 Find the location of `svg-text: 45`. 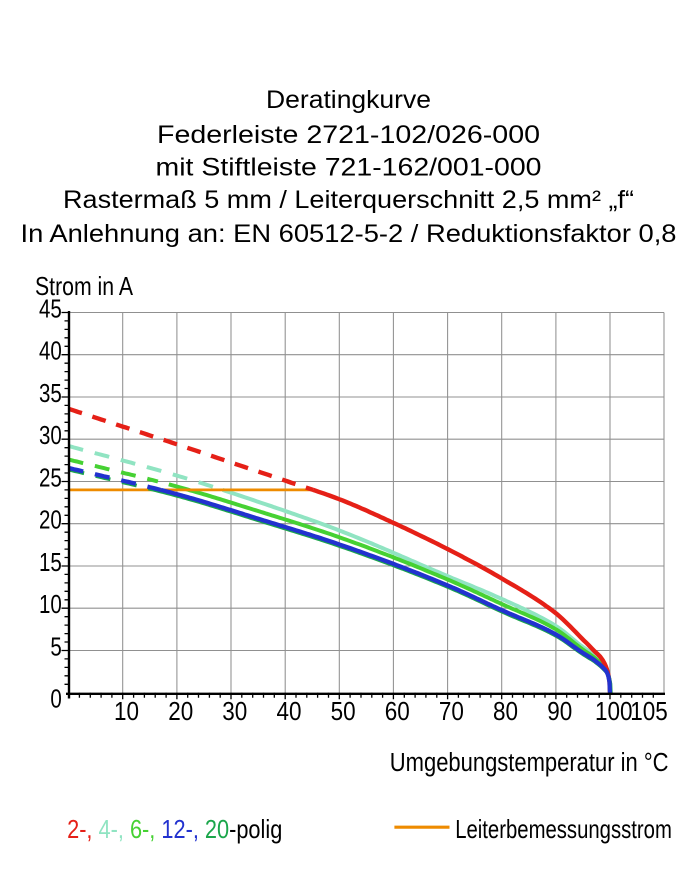

svg-text: 45 is located at coordinates (50, 309).